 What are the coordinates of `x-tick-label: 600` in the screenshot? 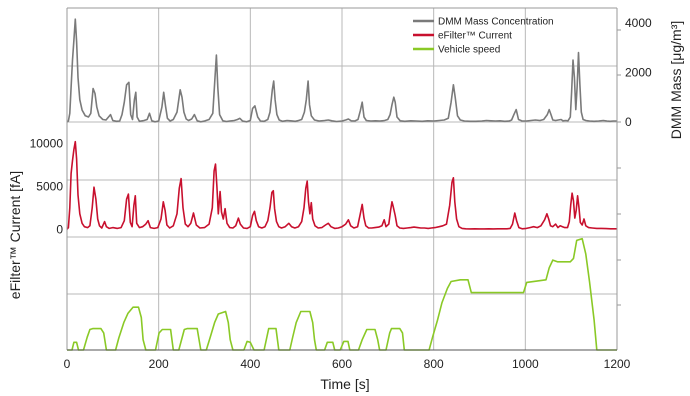 It's located at (342, 364).